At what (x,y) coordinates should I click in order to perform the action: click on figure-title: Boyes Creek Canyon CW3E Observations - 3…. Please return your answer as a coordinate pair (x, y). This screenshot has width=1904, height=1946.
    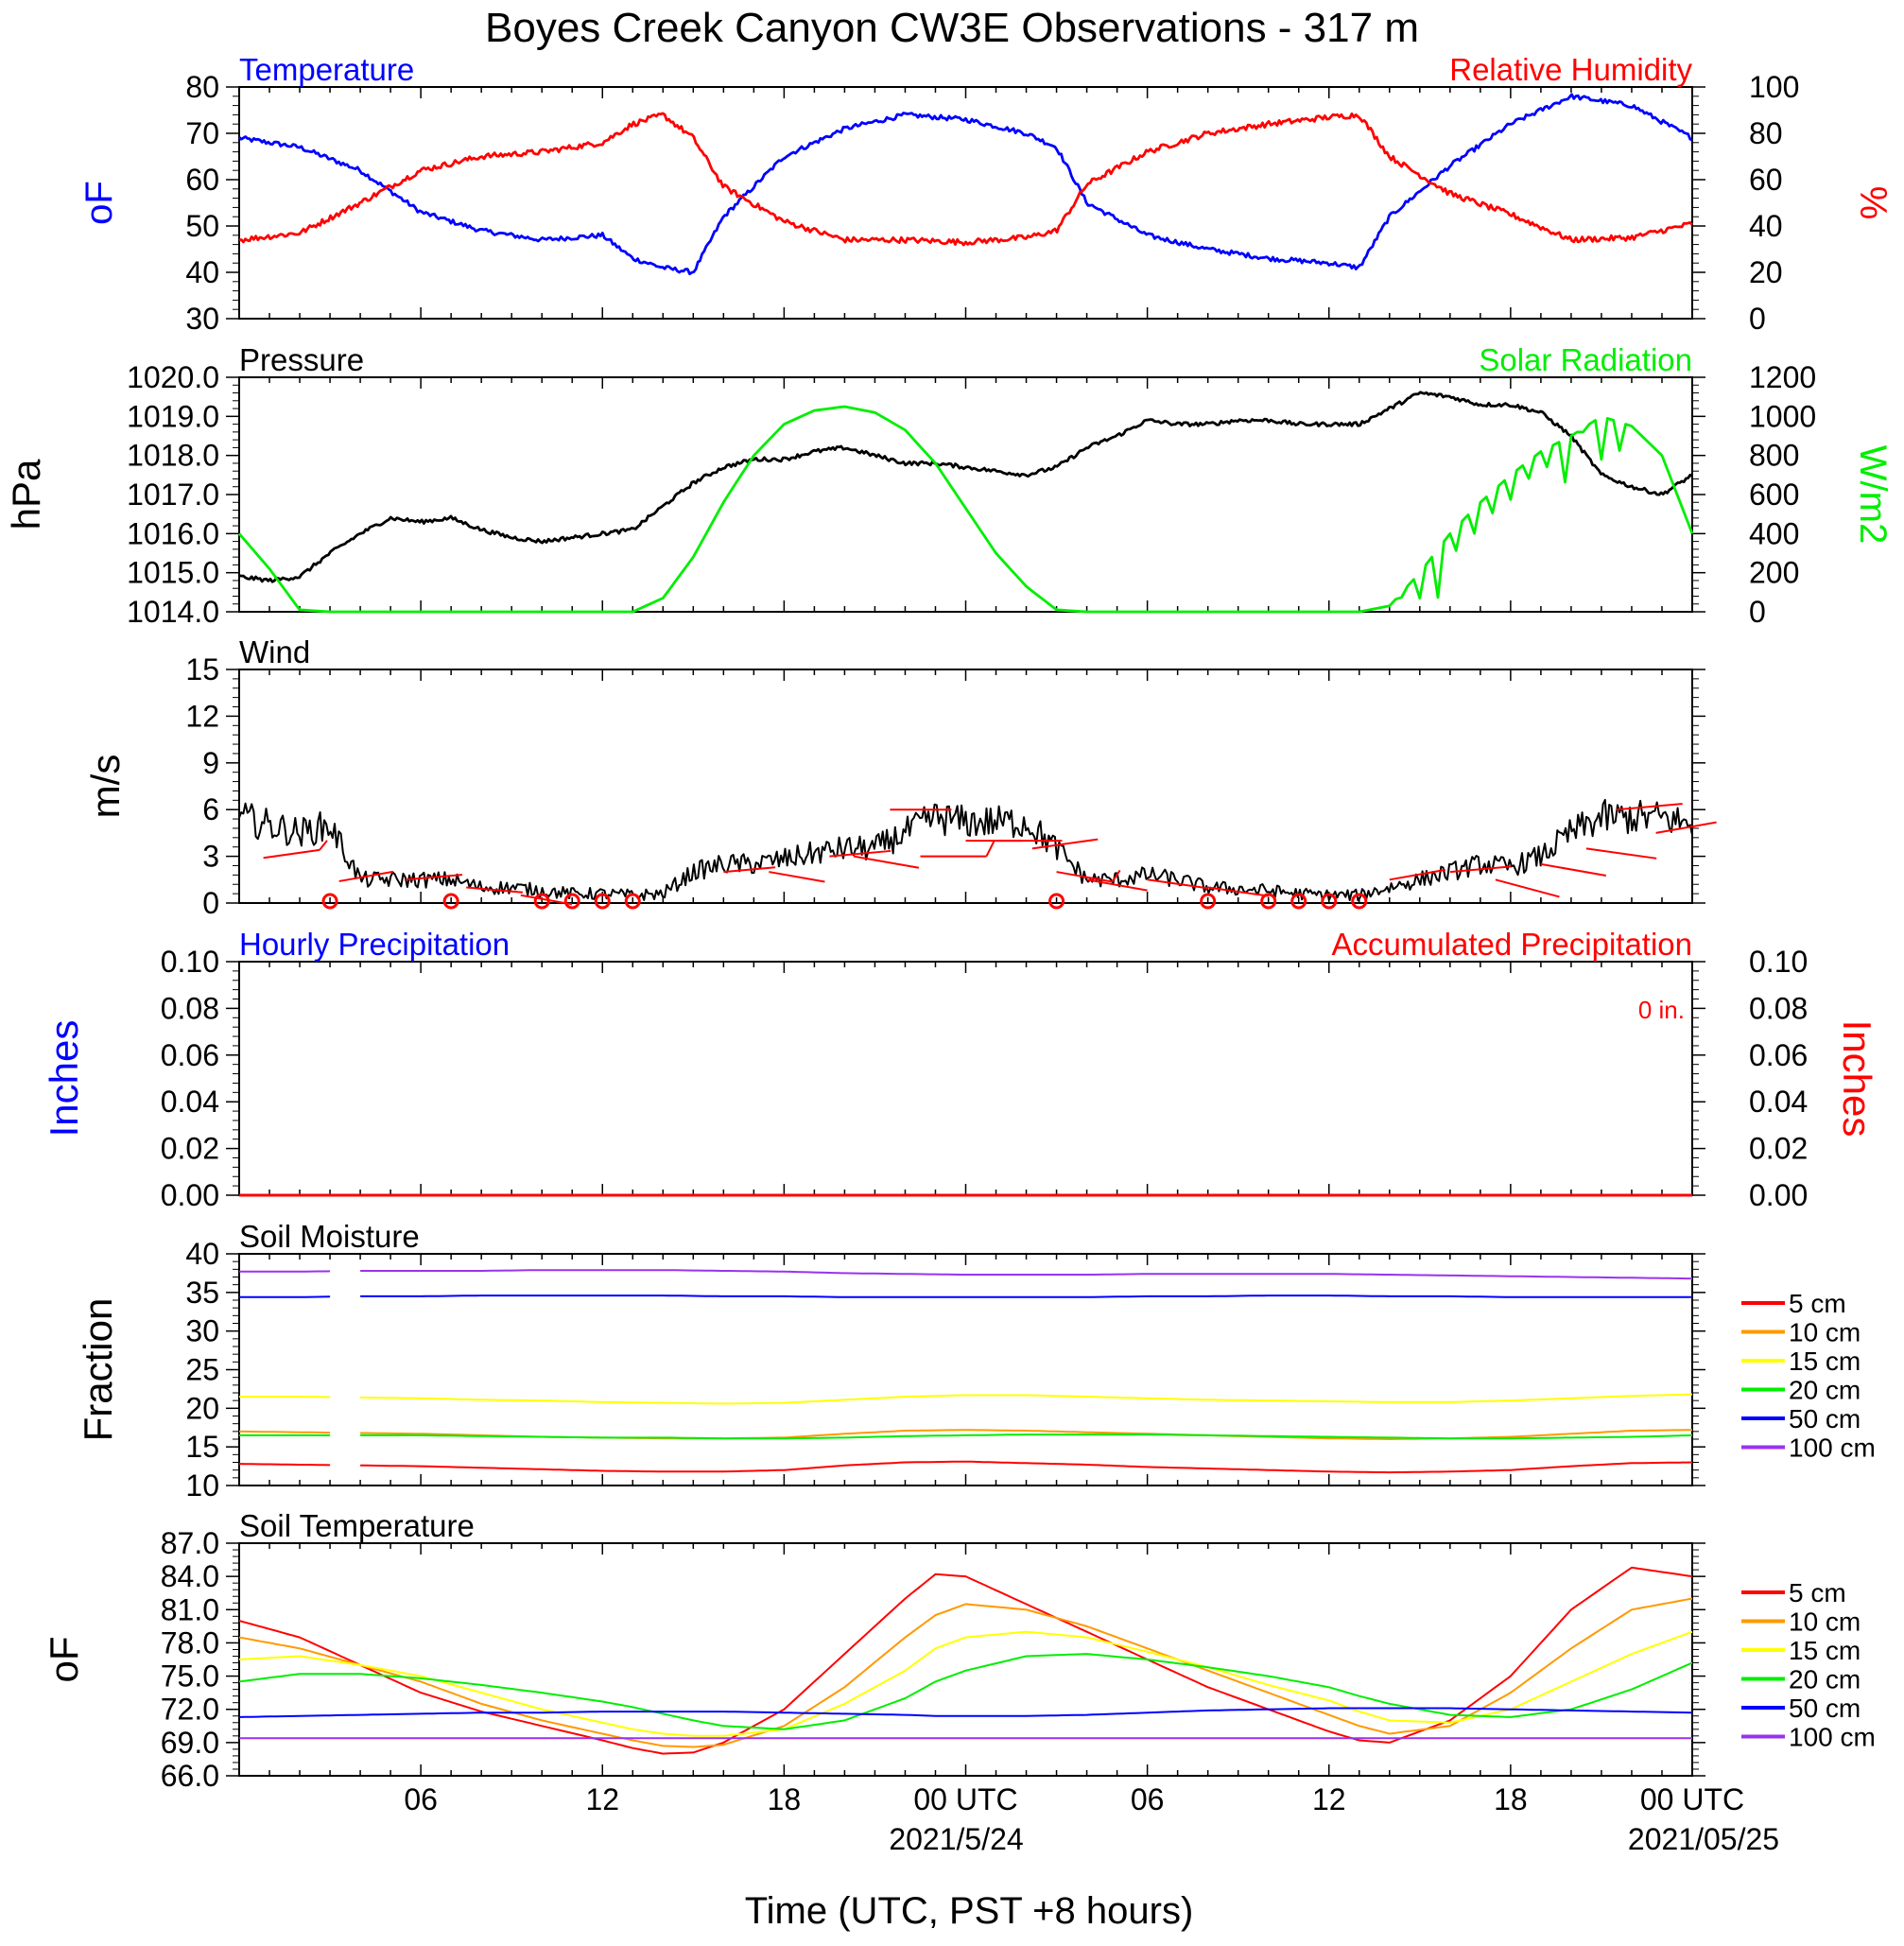
    Looking at the image, I should click on (952, 28).